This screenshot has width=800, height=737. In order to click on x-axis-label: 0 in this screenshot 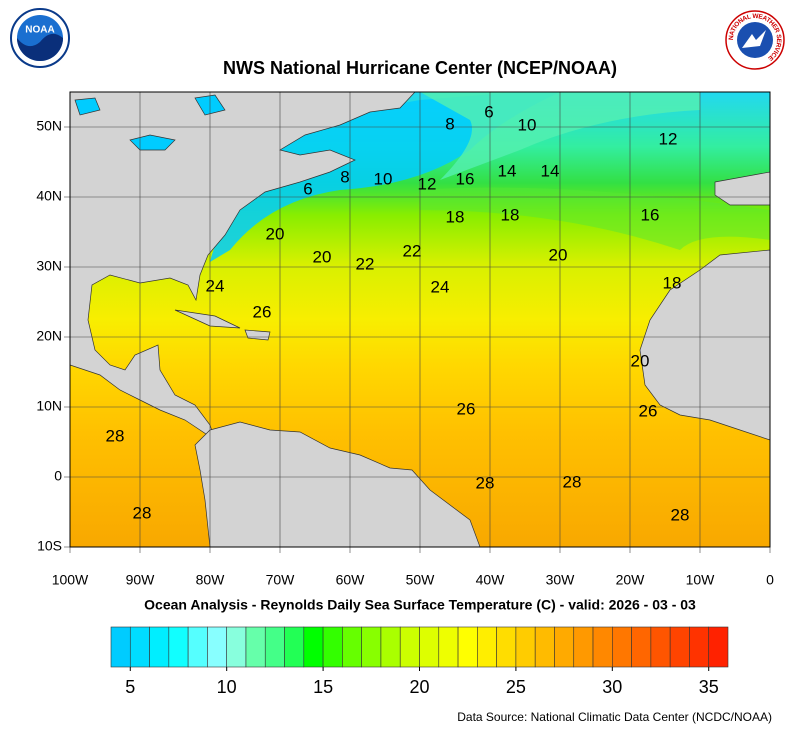, I will do `click(770, 580)`.